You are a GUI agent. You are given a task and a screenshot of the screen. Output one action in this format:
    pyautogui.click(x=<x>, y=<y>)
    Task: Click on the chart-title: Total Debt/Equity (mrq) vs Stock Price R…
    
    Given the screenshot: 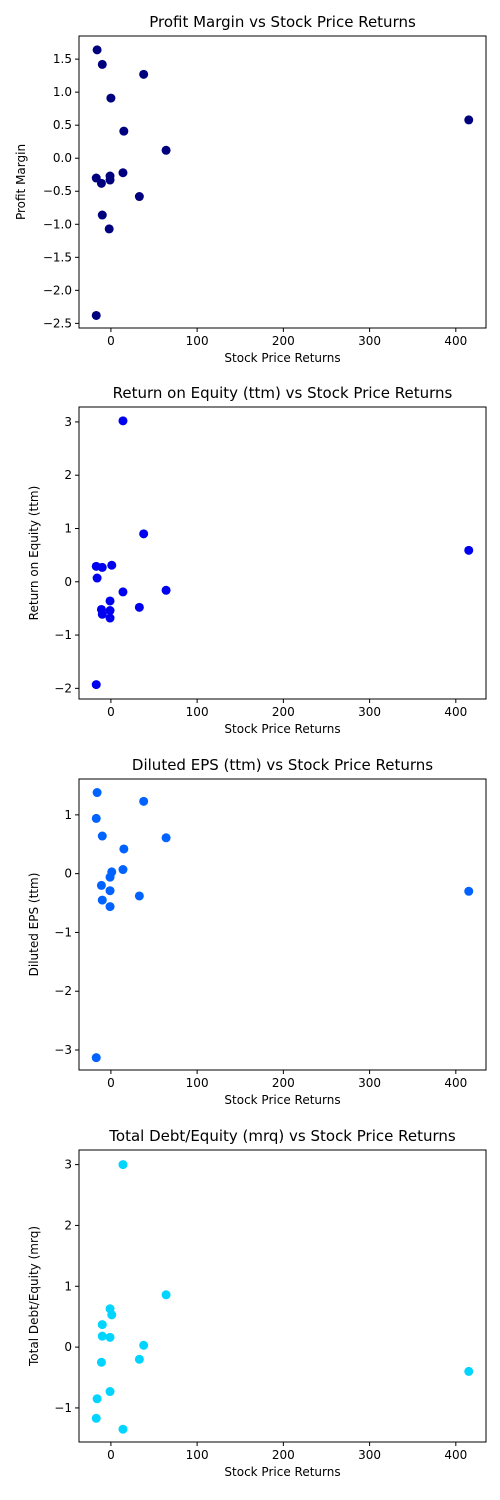 What is the action you would take?
    pyautogui.click(x=282, y=1136)
    